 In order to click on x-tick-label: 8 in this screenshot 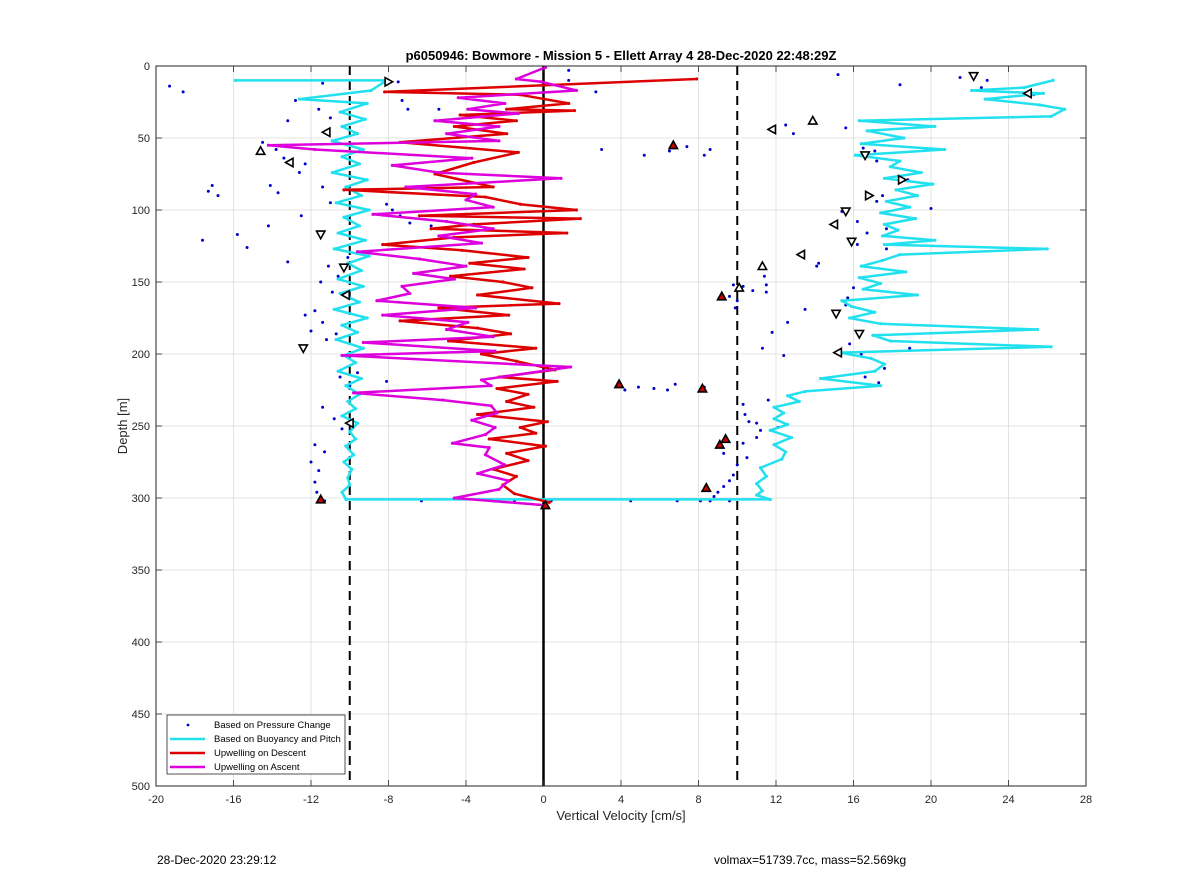, I will do `click(698, 800)`.